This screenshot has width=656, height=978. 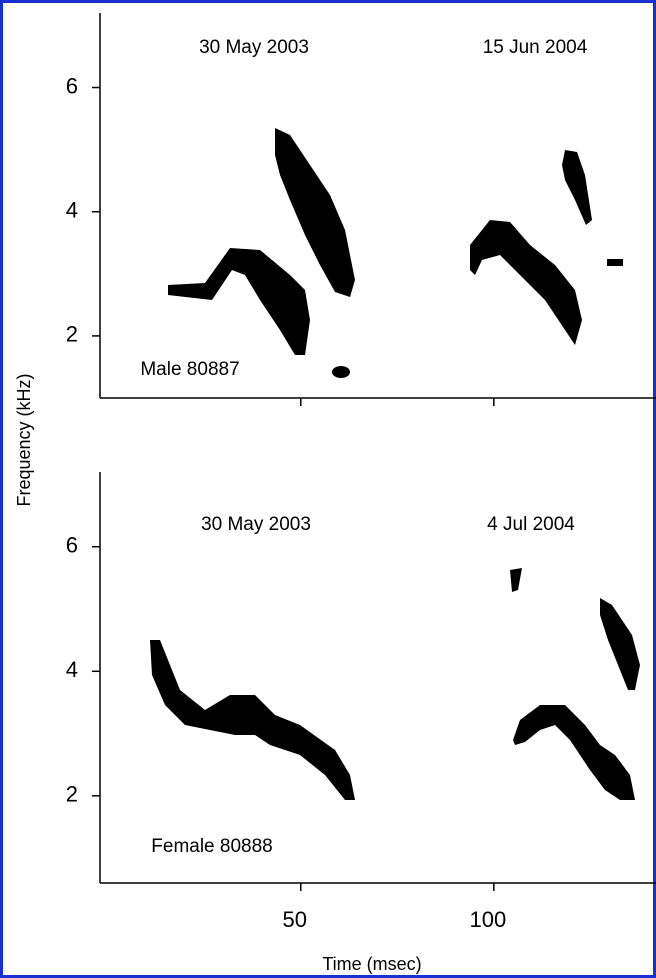 What do you see at coordinates (189, 369) in the screenshot?
I see `annotation: Male 80887` at bounding box center [189, 369].